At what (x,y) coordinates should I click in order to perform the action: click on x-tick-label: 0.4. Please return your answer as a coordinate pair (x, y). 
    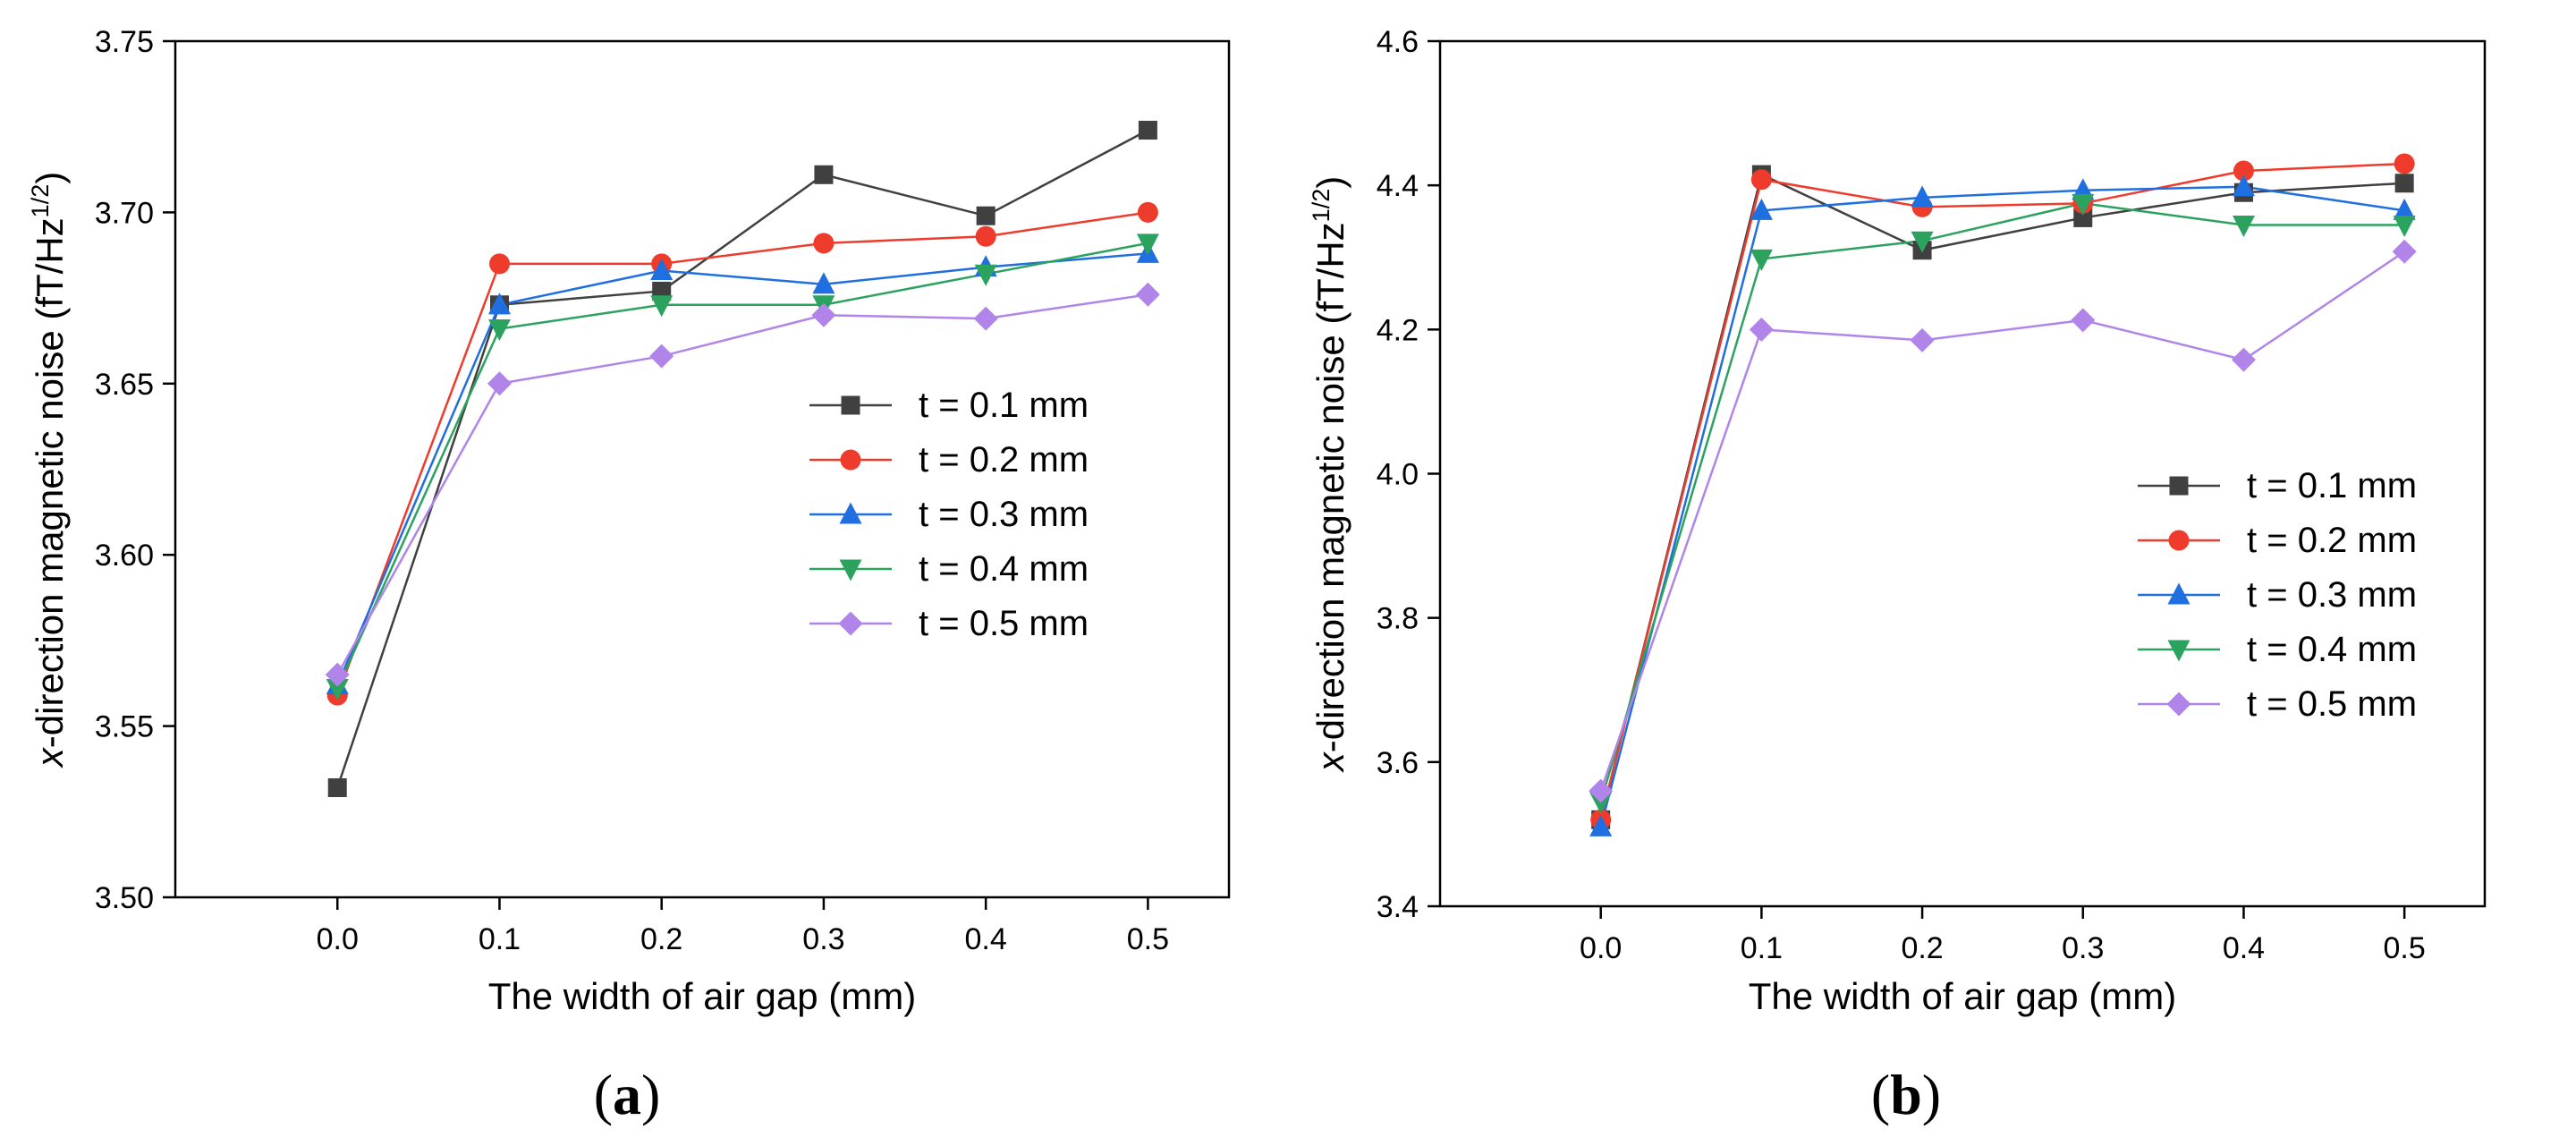
    Looking at the image, I should click on (986, 939).